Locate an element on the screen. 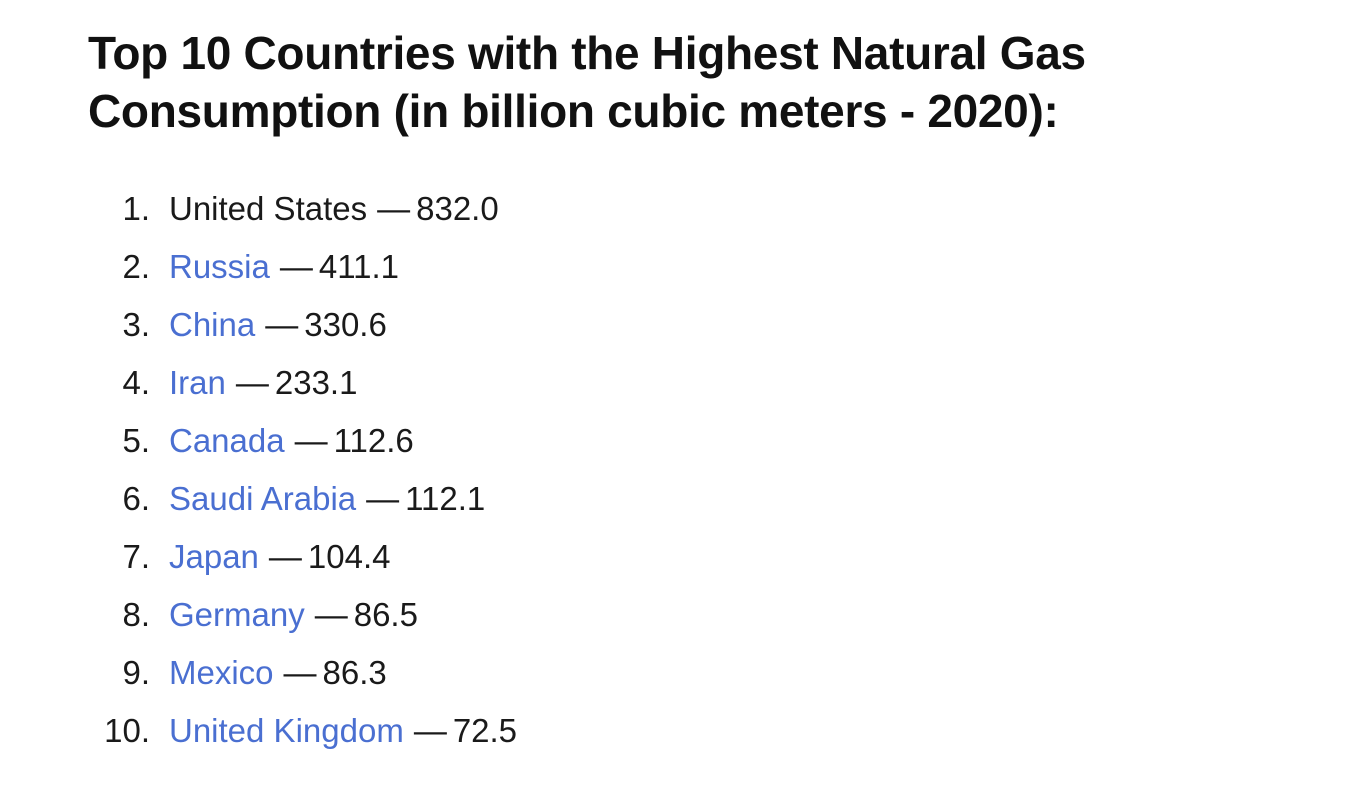  country-link-china: China is located at coordinates (212, 324).